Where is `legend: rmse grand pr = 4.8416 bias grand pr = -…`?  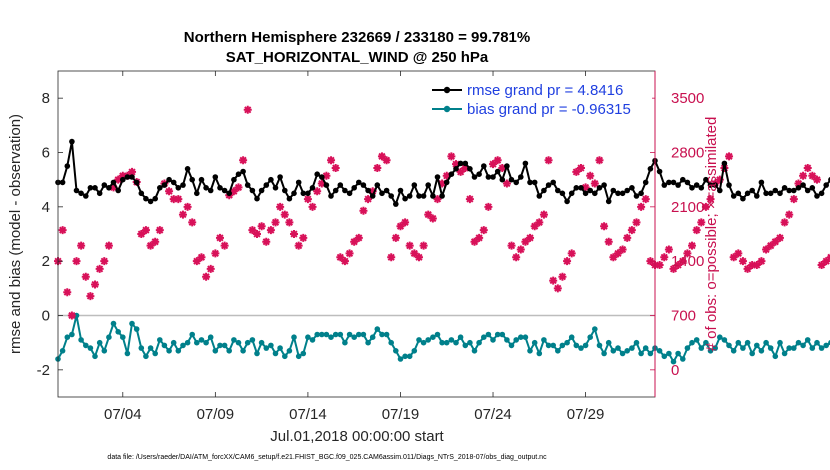 legend: rmse grand pr = 4.8416 bias grand pr = -… is located at coordinates (532, 98).